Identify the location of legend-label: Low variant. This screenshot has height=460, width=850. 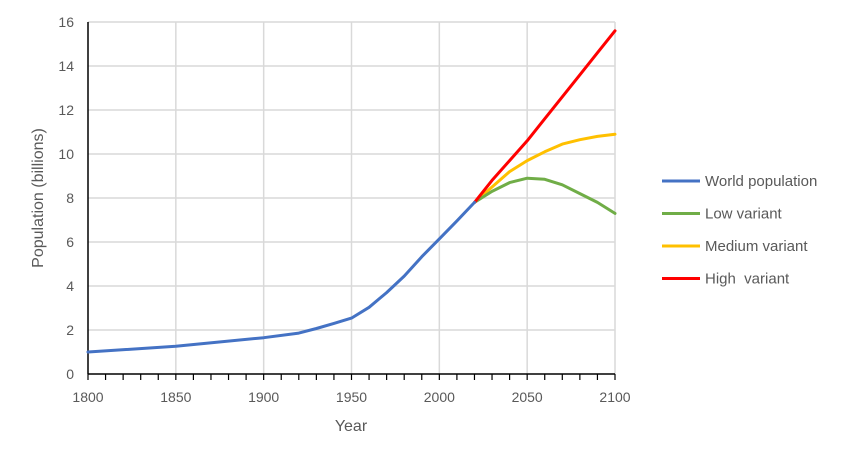
(744, 214).